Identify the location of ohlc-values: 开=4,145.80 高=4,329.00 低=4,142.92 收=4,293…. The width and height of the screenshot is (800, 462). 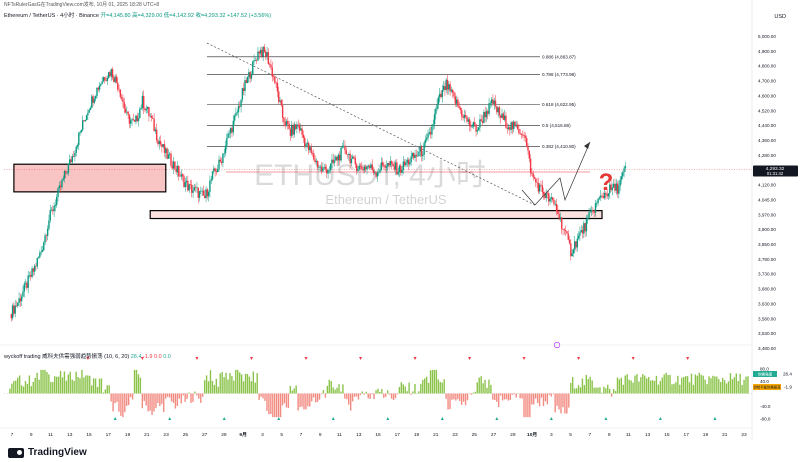
(186, 16).